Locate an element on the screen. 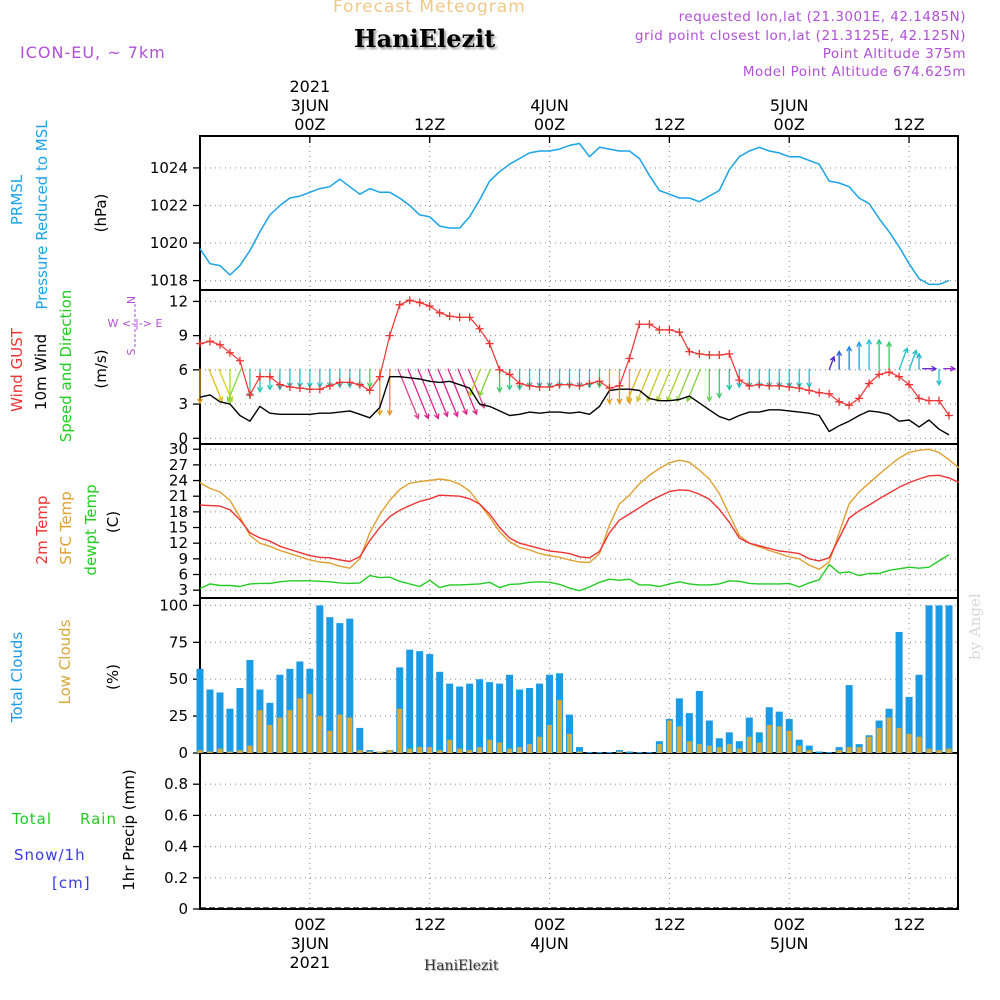 This screenshot has width=1000, height=1000. temp-unit: (C) is located at coordinates (113, 522).